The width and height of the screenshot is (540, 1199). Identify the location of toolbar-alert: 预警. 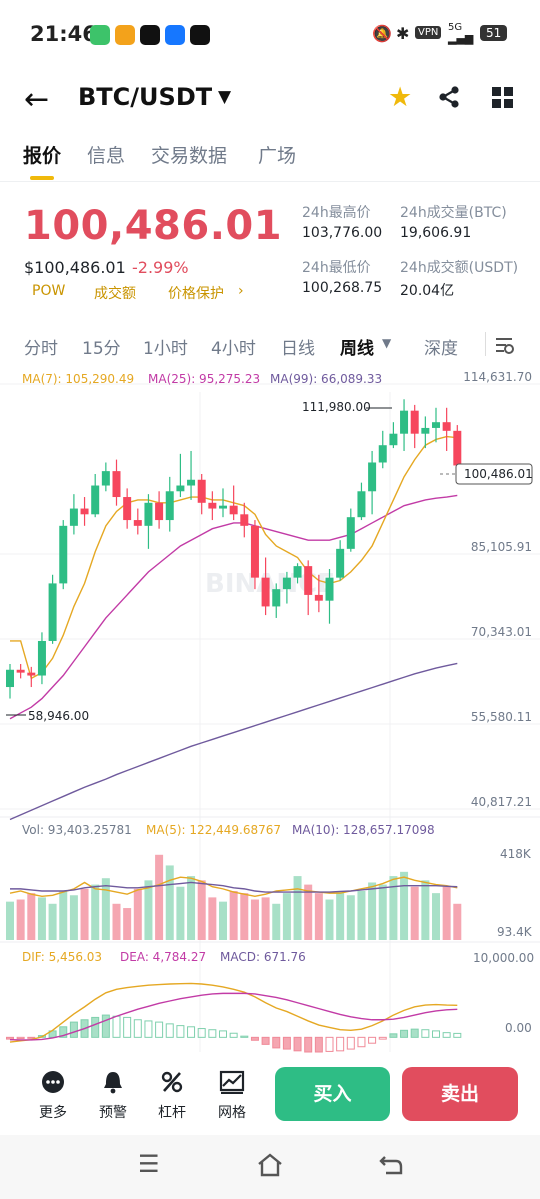
(113, 1096).